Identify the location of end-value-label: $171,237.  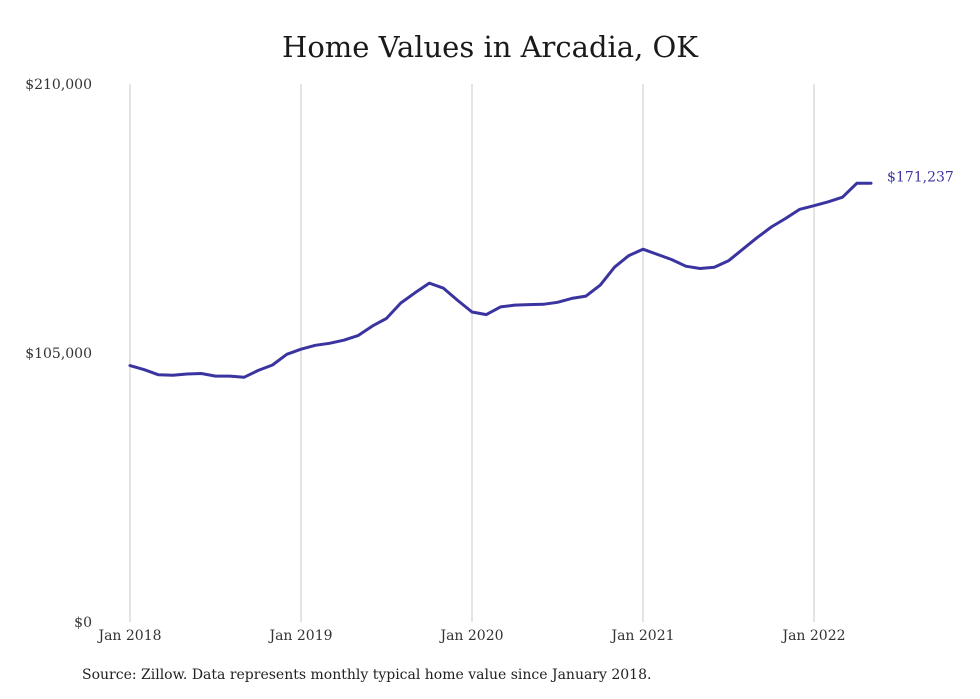
(920, 177).